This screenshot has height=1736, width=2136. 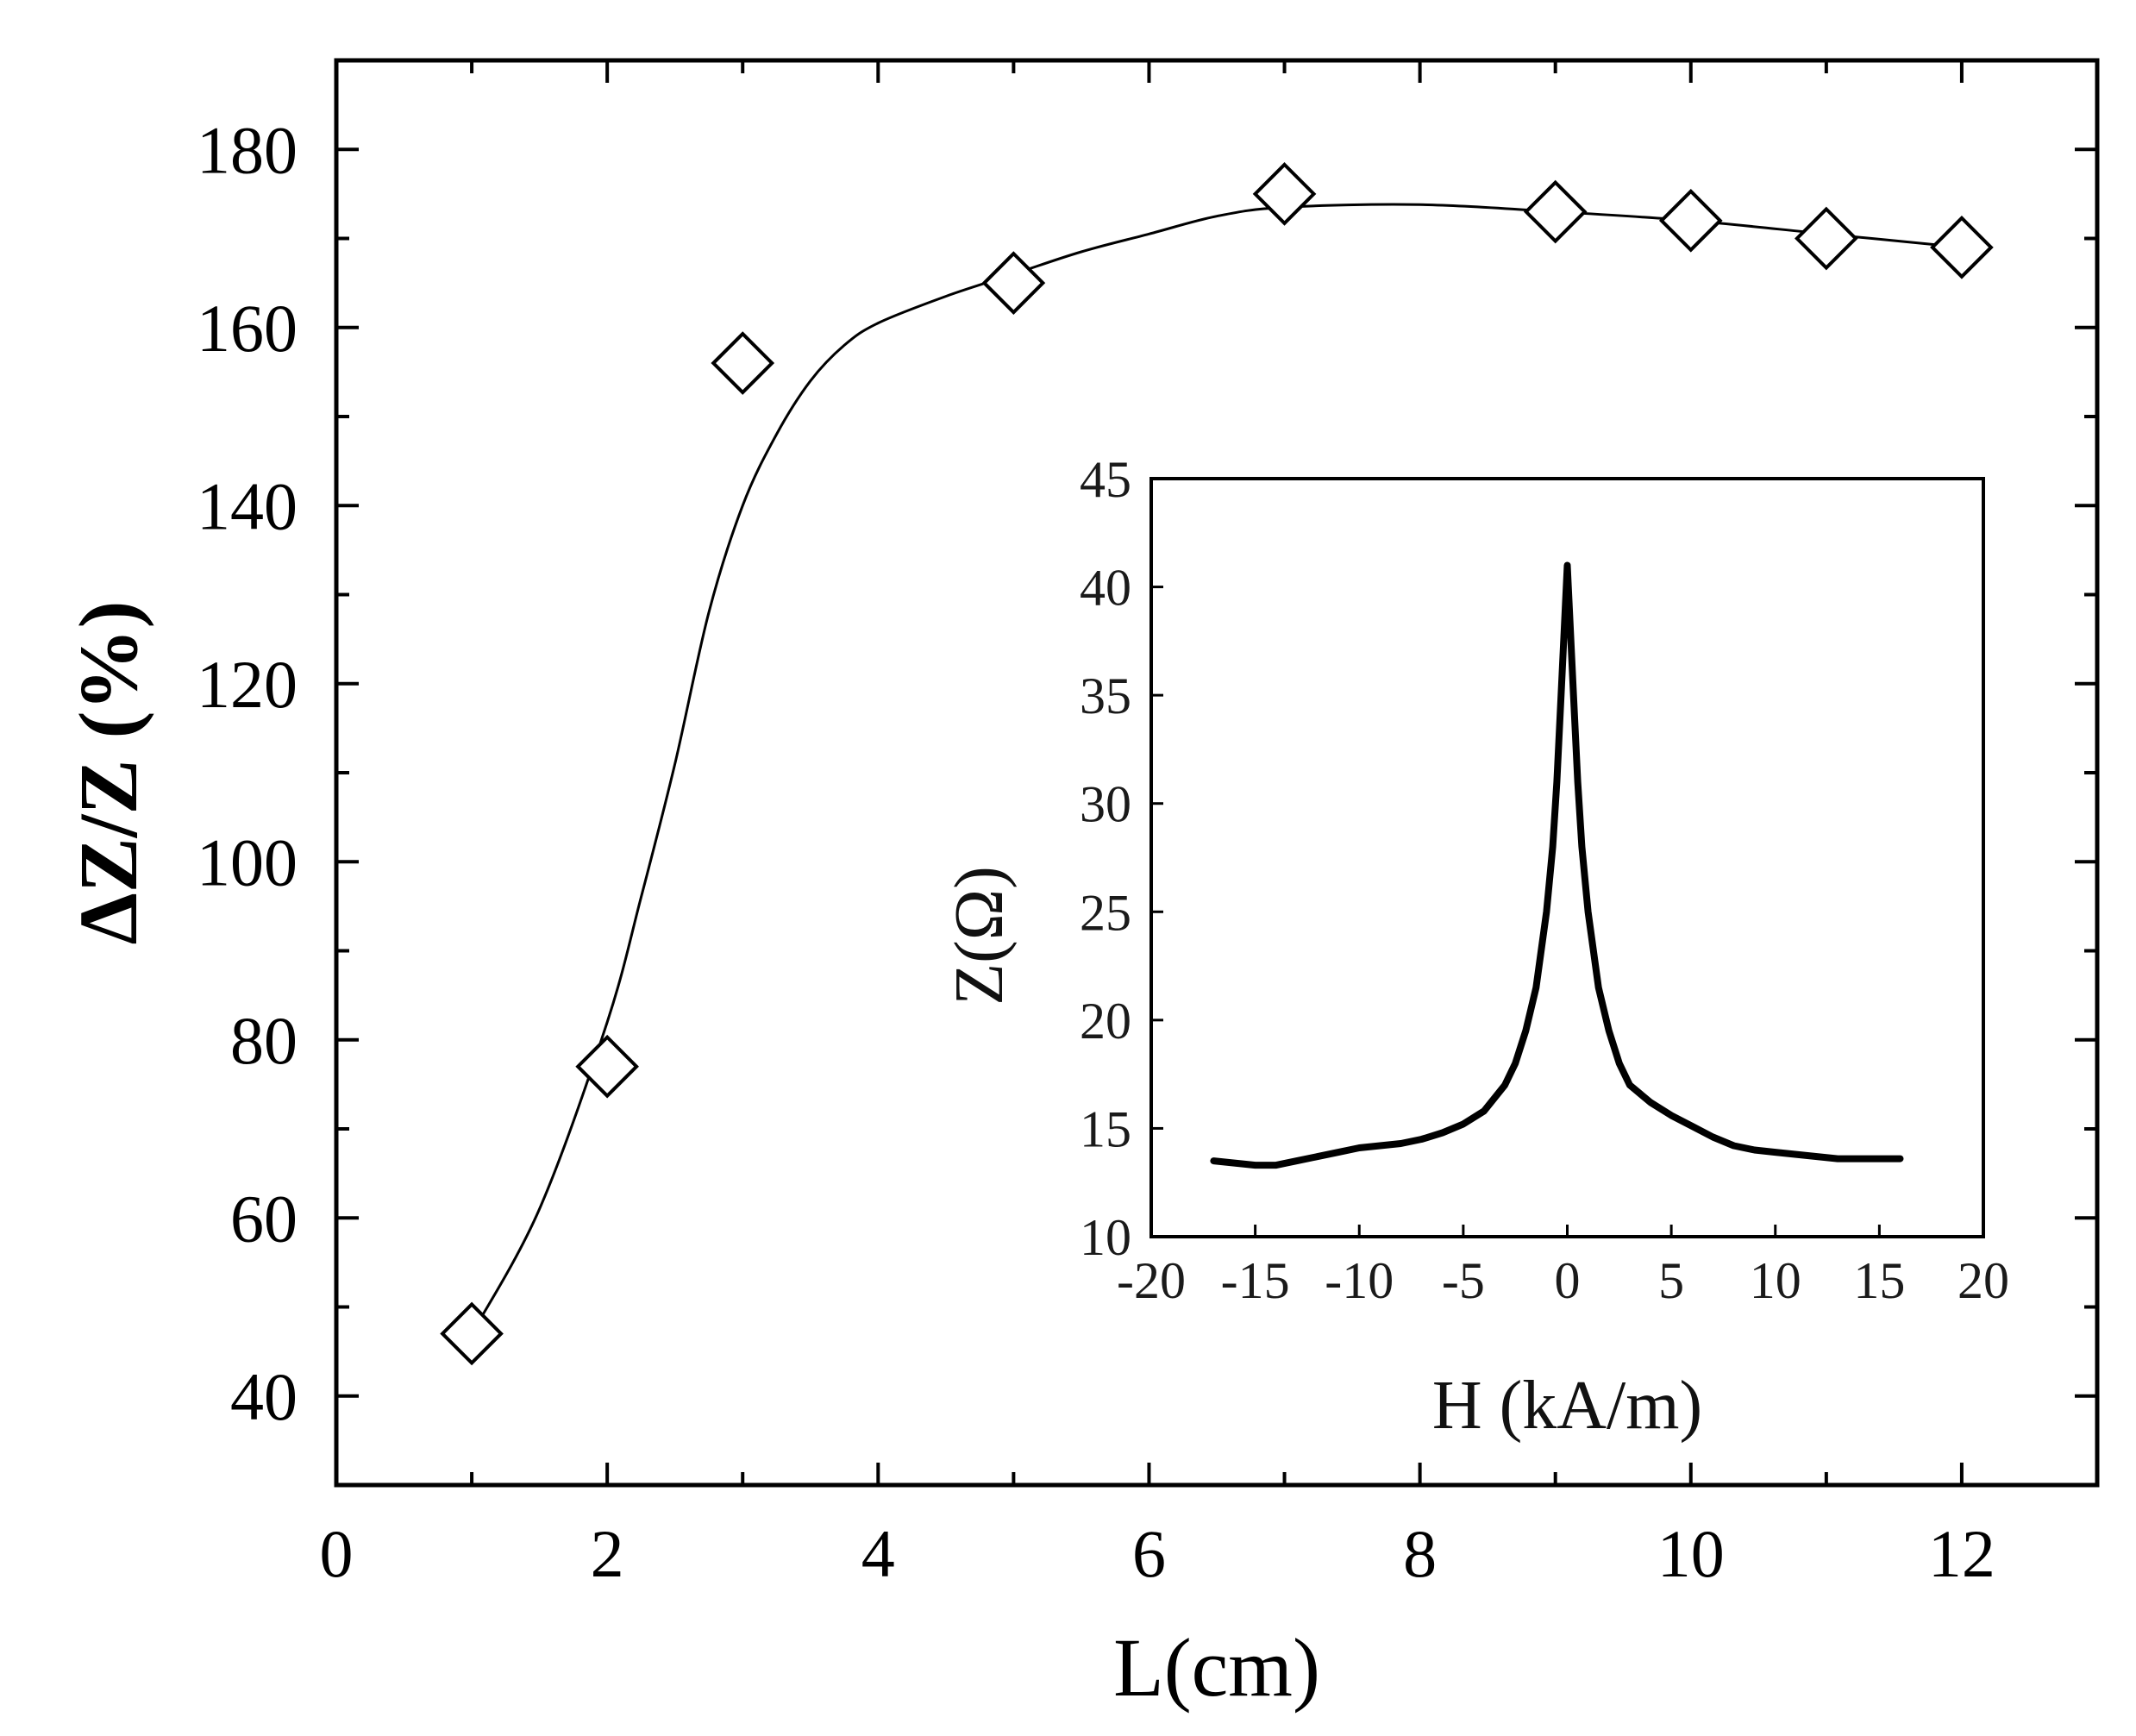 I want to click on inset-x-tick-label: -15, so click(x=1255, y=1280).